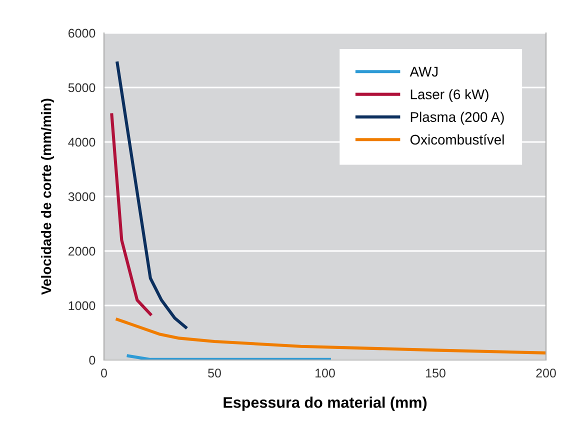 Image resolution: width=578 pixels, height=428 pixels. I want to click on y-tick-label: 1000, so click(82, 305).